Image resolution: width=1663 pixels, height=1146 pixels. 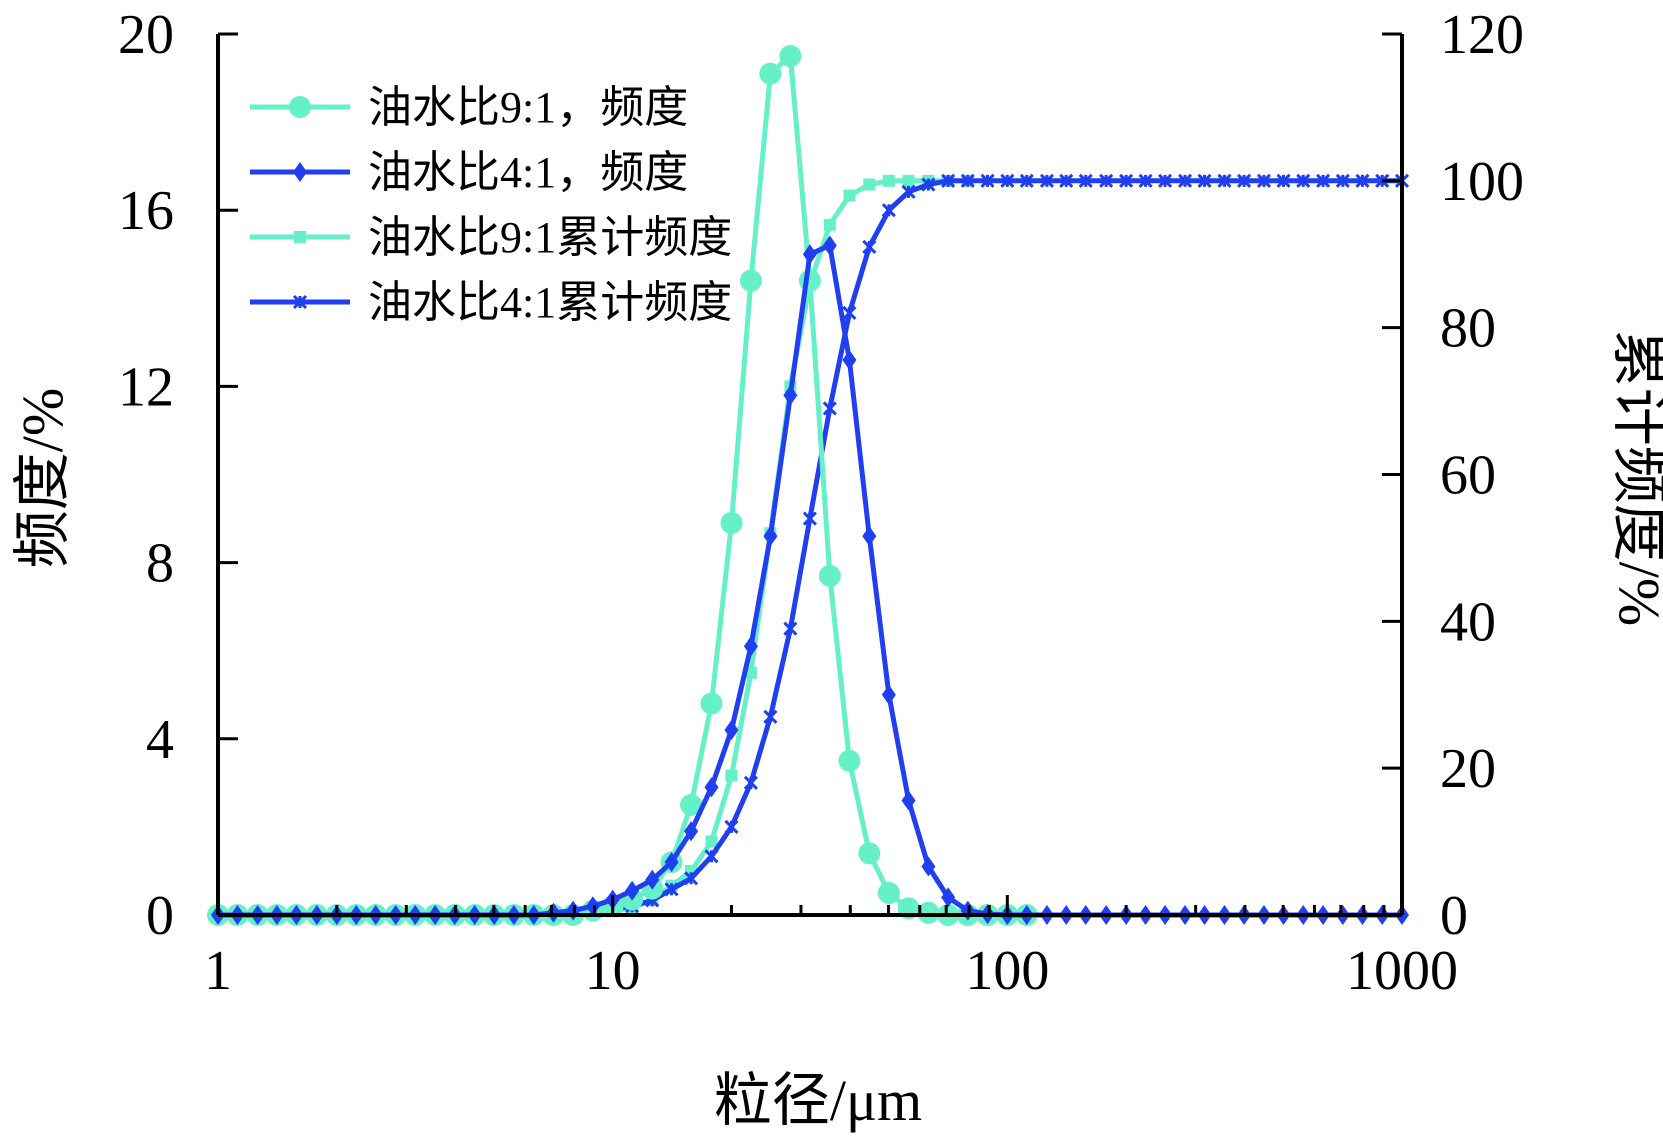 I want to click on y-right-tick-label: 80, so click(x=1468, y=329).